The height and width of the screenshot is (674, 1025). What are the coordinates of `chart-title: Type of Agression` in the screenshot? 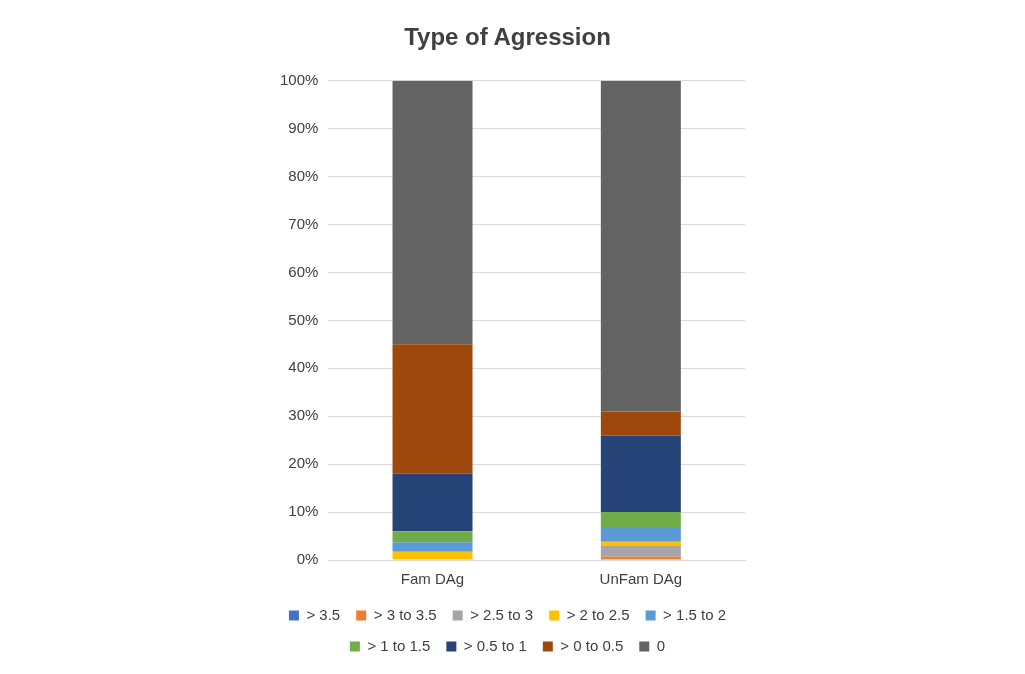 It's located at (507, 37).